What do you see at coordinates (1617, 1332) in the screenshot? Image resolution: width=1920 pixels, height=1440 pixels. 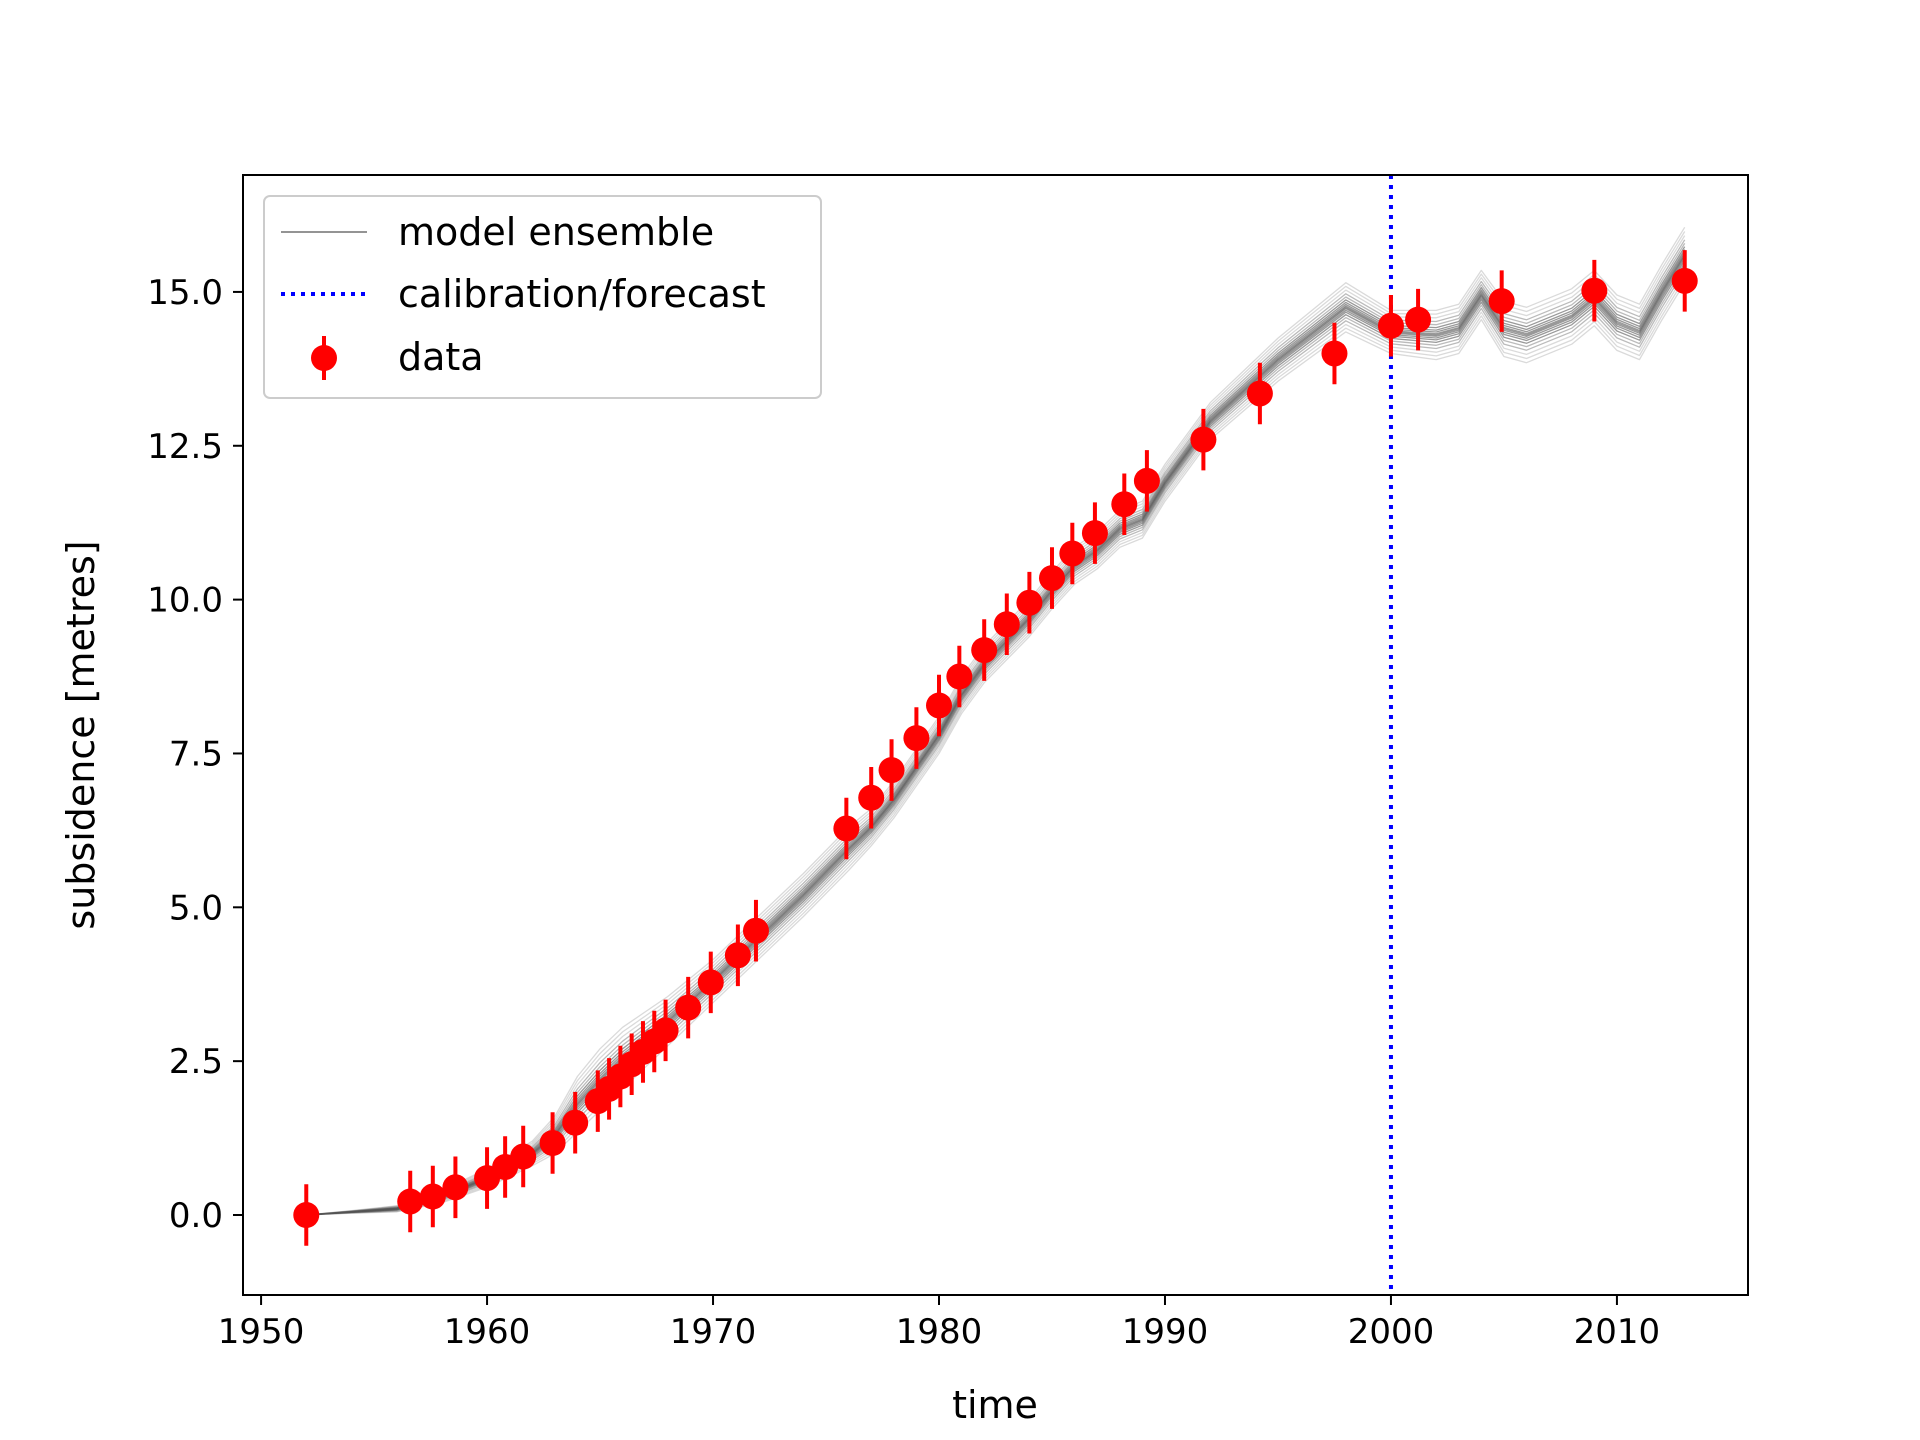 I see `x-tick-label: 2010` at bounding box center [1617, 1332].